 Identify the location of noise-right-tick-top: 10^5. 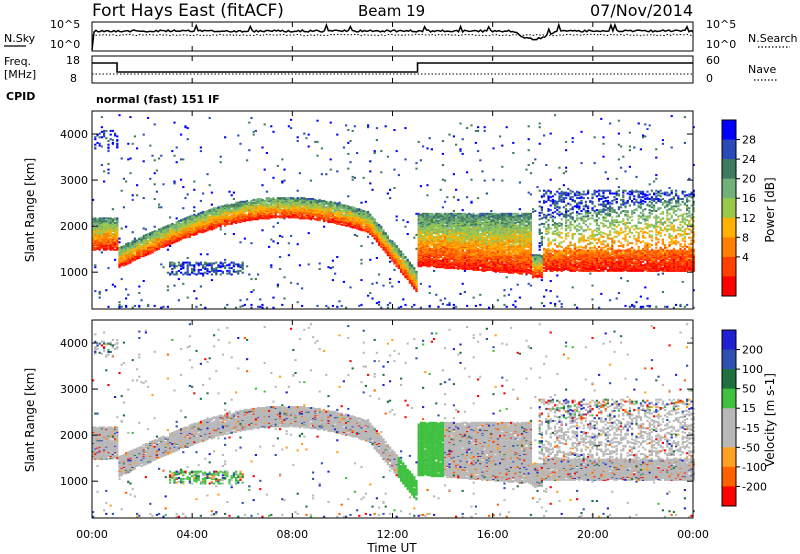
(721, 24).